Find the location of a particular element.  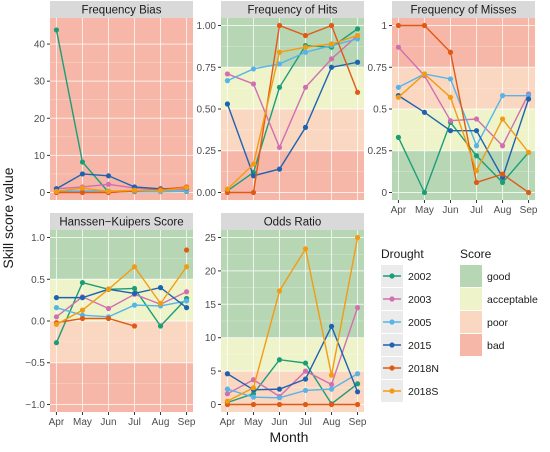

frequency-of-hits-y-tick-label: 1.00 is located at coordinates (207, 26).